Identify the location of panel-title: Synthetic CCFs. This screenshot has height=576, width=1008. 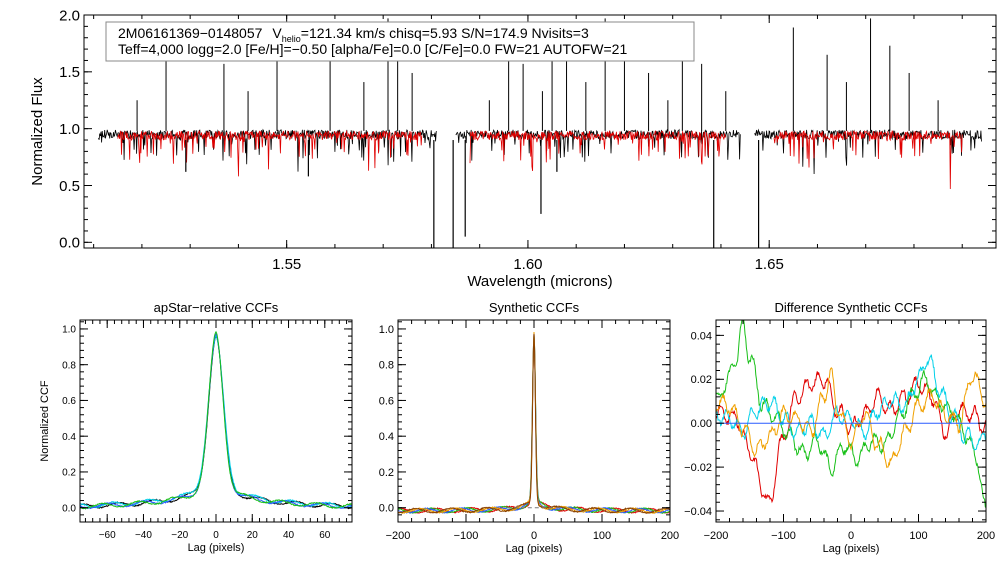
(534, 307).